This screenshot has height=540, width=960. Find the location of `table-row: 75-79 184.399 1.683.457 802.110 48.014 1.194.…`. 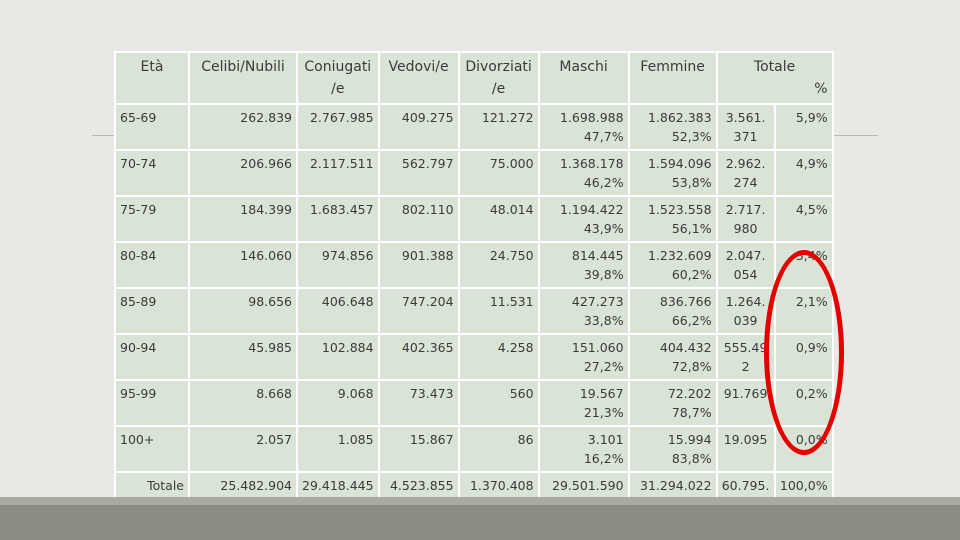

table-row: 75-79 184.399 1.683.457 802.110 48.014 1.194.… is located at coordinates (474, 219).